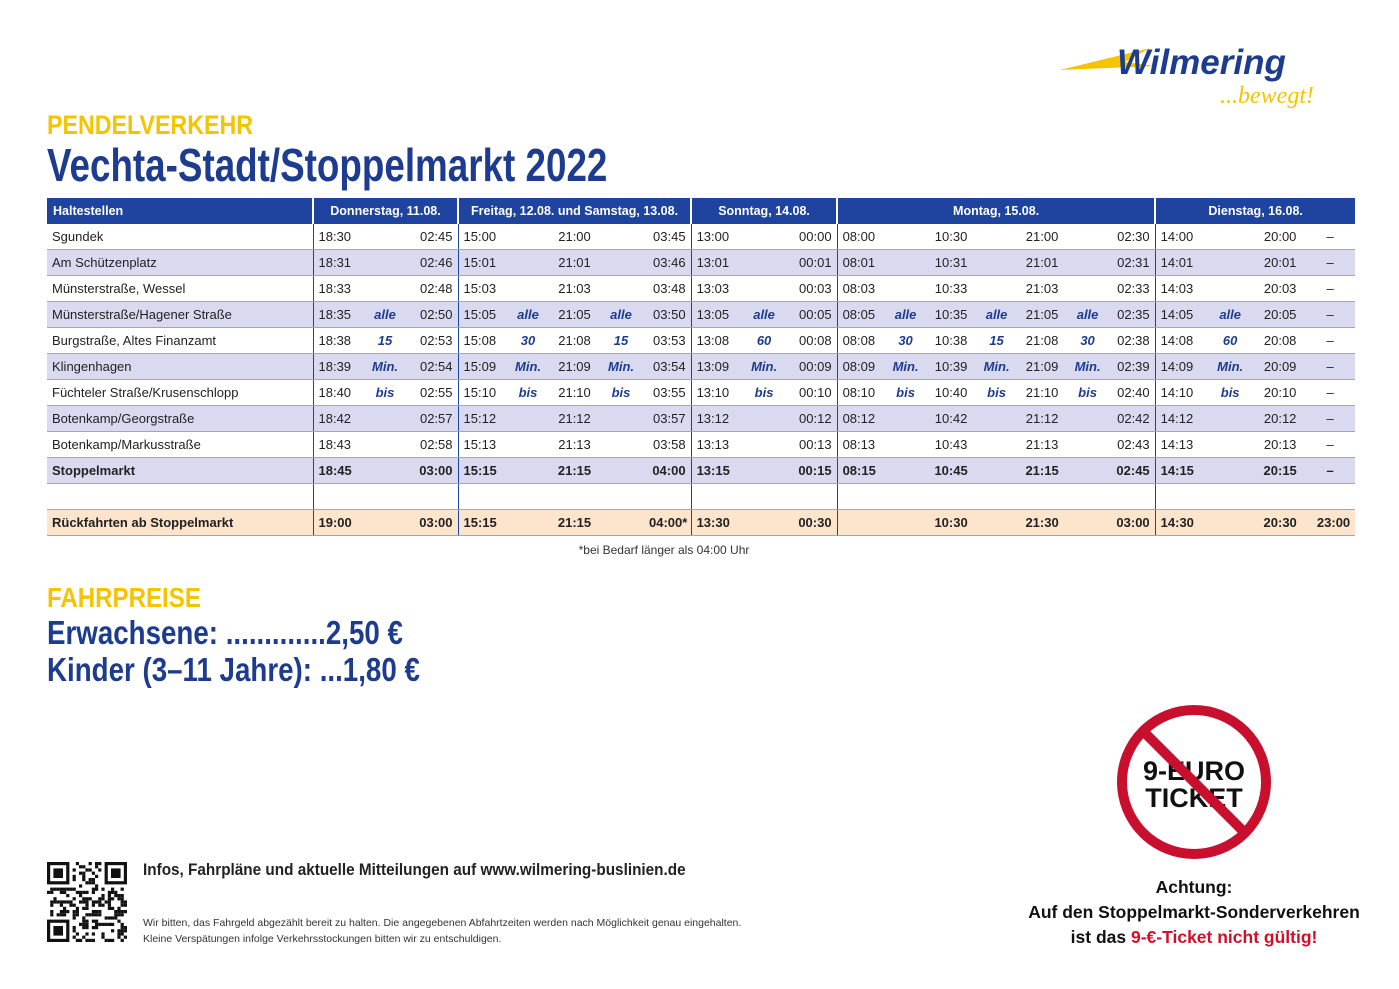 This screenshot has width=1399, height=989. Describe the element at coordinates (1330, 522) in the screenshot. I see `time-cell: 23:00` at that location.